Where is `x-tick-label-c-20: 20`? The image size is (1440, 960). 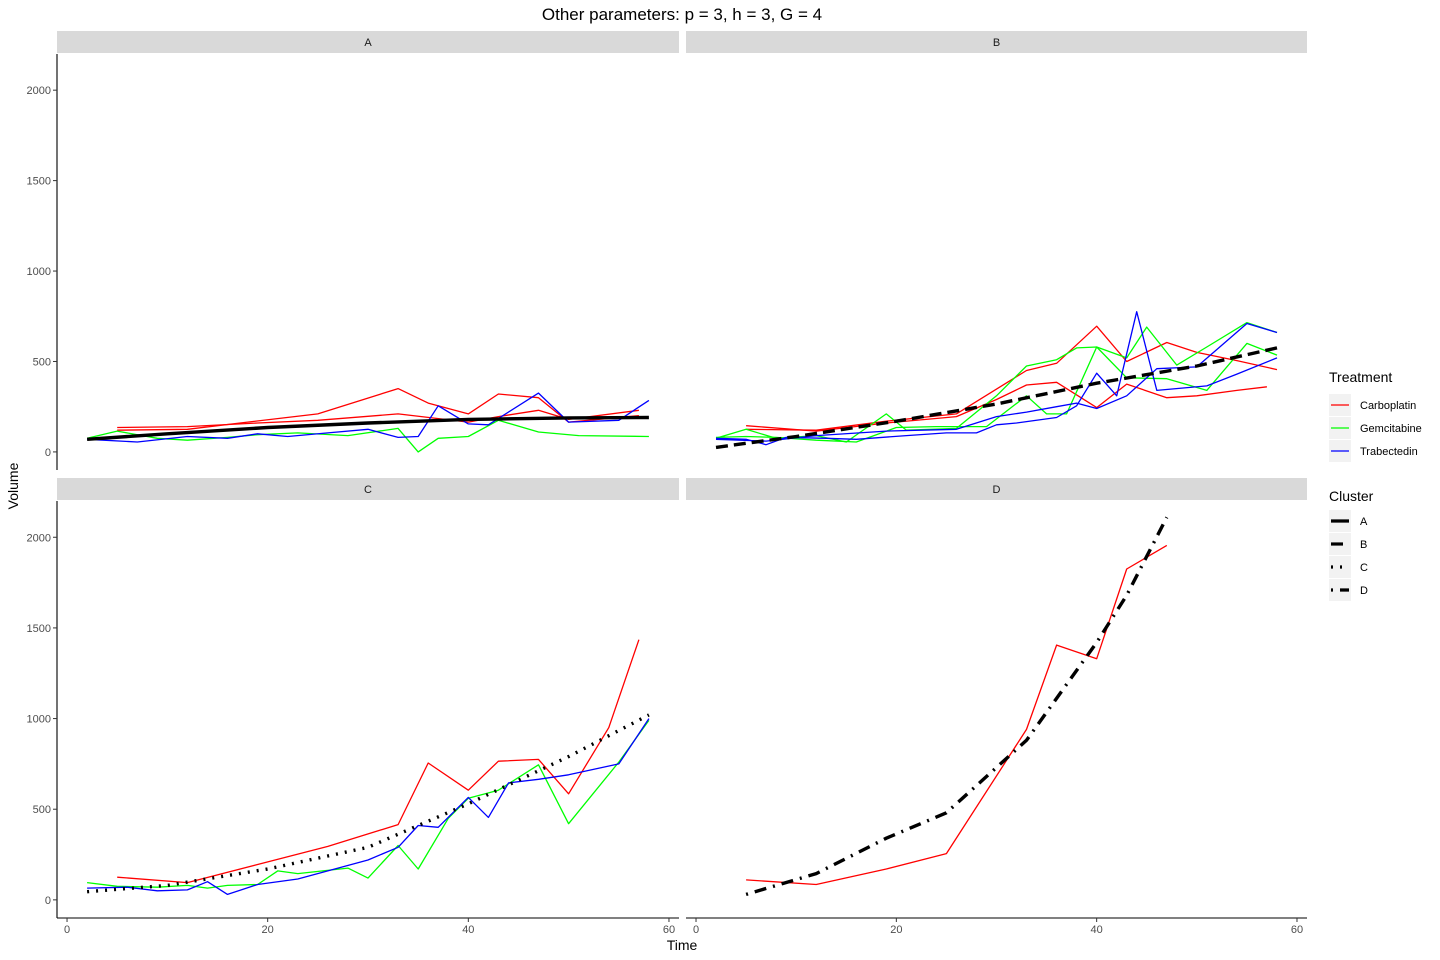
x-tick-label-c-20: 20 is located at coordinates (268, 930).